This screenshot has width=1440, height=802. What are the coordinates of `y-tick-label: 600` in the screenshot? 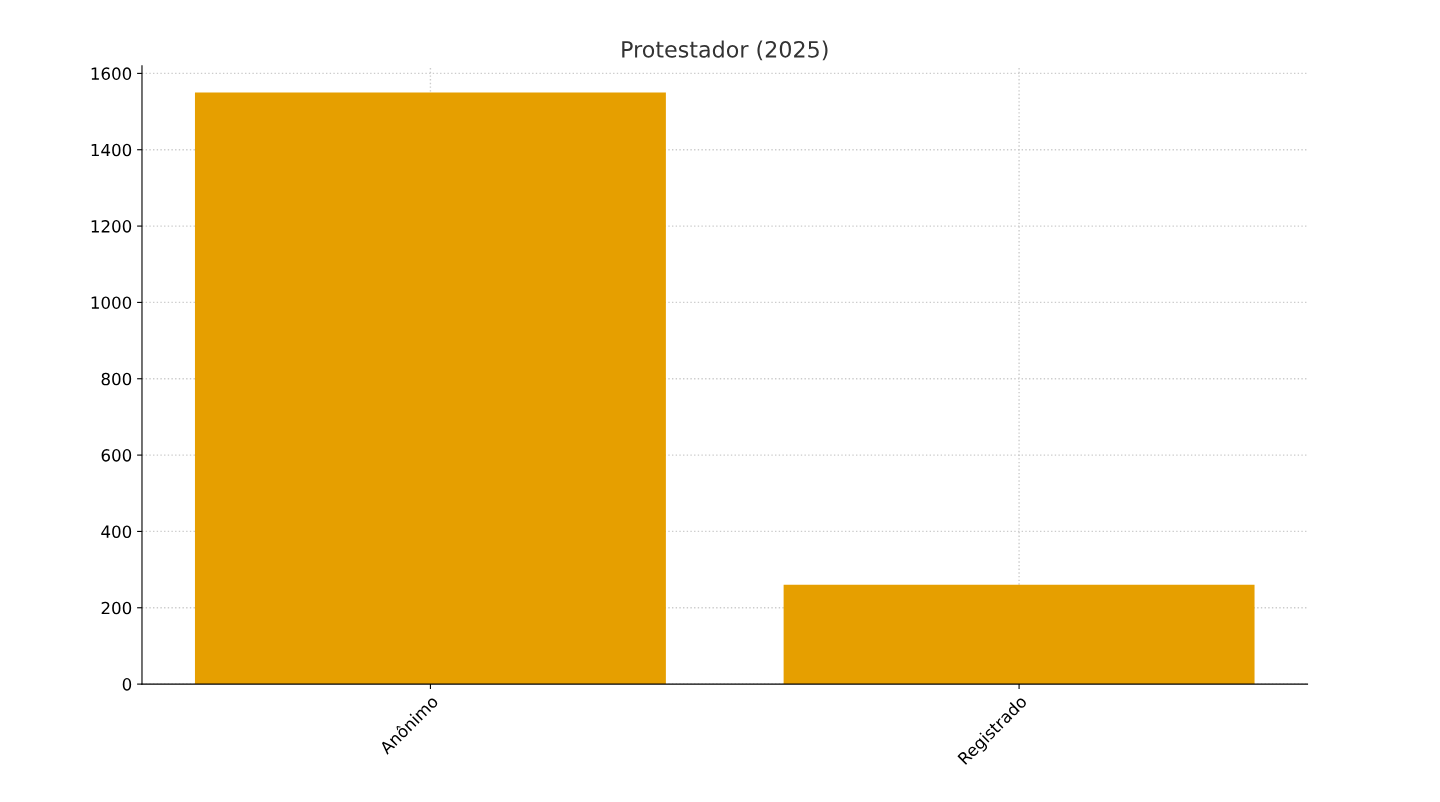 It's located at (116, 455).